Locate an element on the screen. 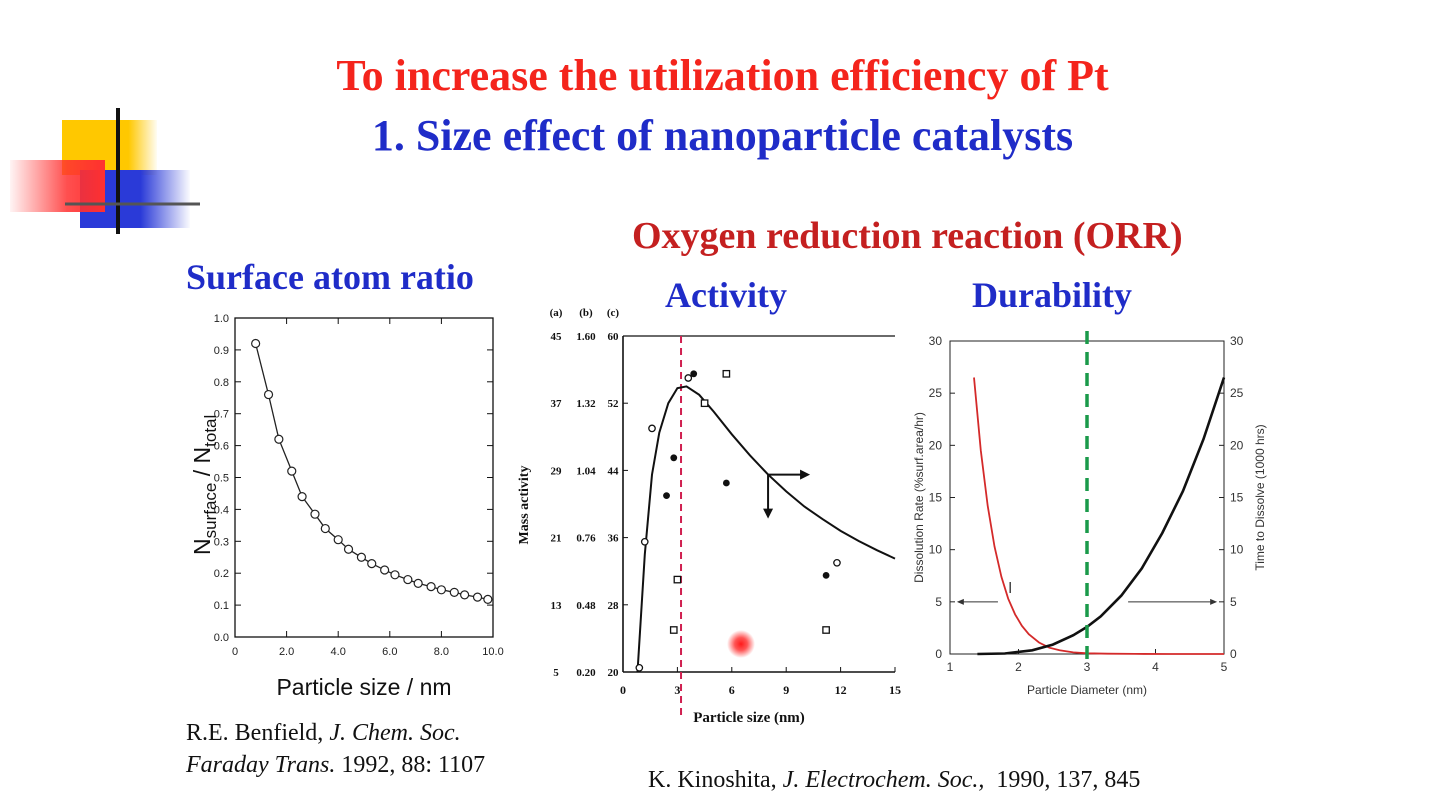  y-axis-label-right: Time to Dissolve (1000 hrs) is located at coordinates (1260, 497).